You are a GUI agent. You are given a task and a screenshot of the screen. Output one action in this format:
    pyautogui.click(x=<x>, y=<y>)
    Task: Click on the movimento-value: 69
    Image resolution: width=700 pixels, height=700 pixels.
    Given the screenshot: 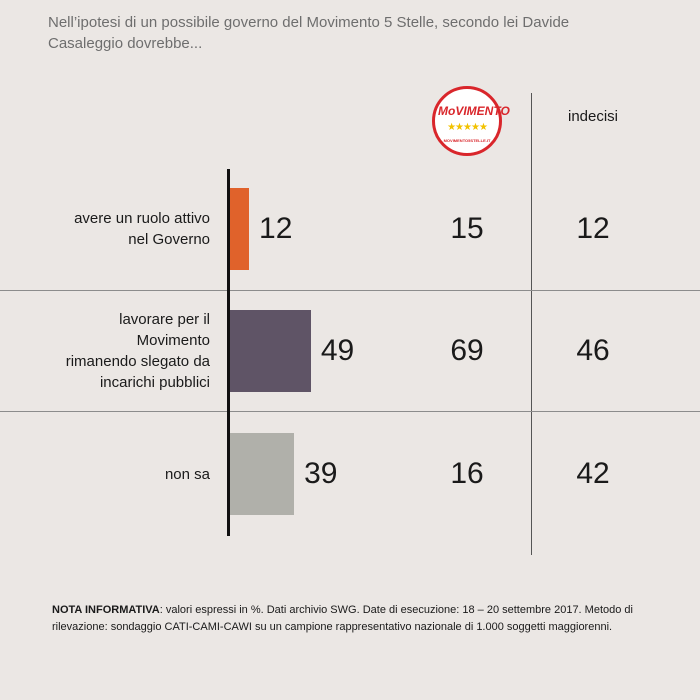 What is the action you would take?
    pyautogui.click(x=467, y=350)
    